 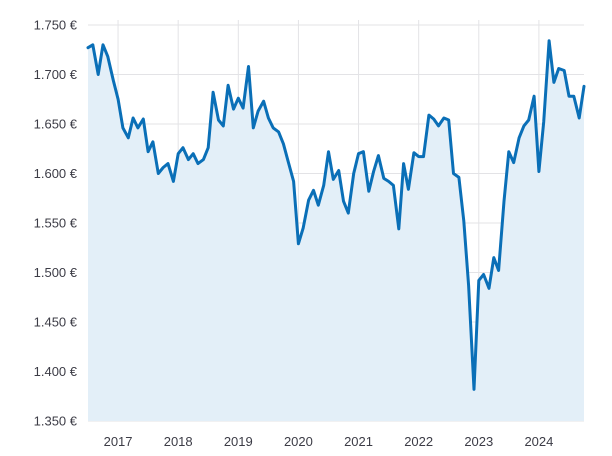 I want to click on y-tick-label: 1.600 €, so click(x=56, y=173).